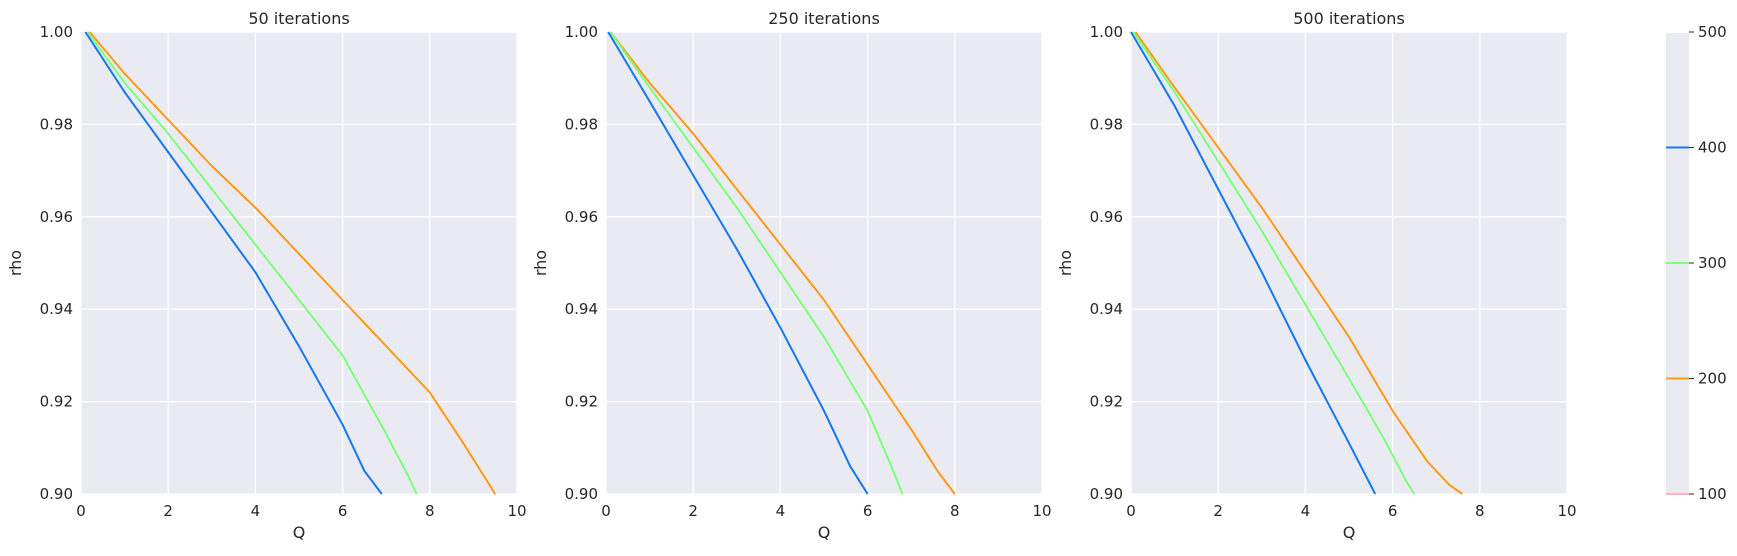 The height and width of the screenshot is (556, 1737). Describe the element at coordinates (1712, 494) in the screenshot. I see `colorbar-tick-label: 100` at that location.